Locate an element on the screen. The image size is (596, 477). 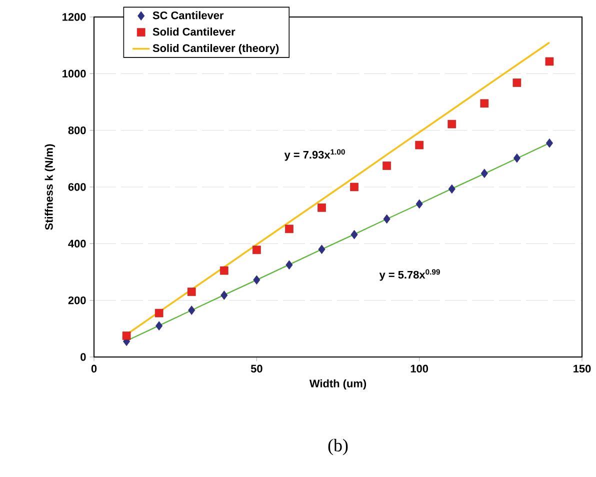
text: (b) is located at coordinates (338, 447).